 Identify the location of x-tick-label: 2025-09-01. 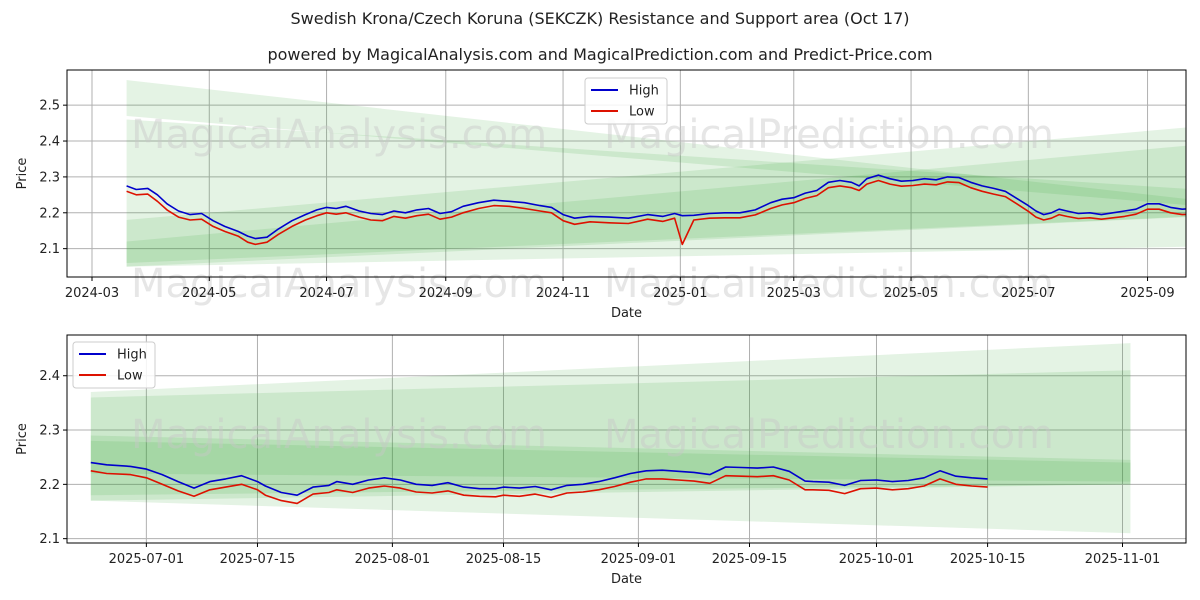
(639, 559).